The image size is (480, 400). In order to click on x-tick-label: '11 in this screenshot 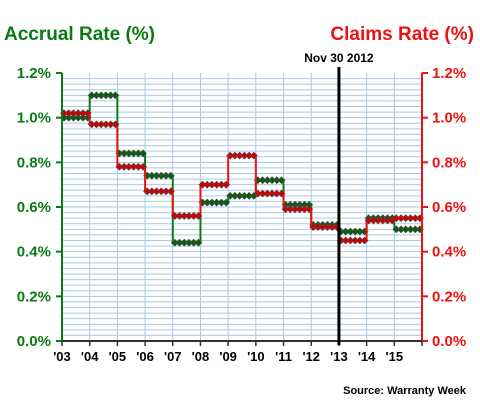, I will do `click(283, 356)`.